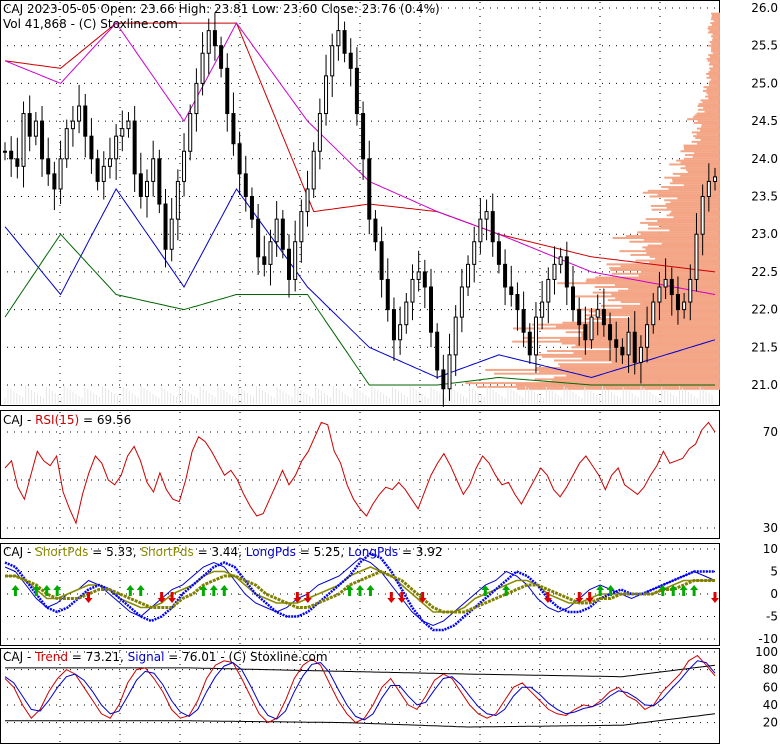  Describe the element at coordinates (51, 657) in the screenshot. I see `panel-label-part: Trend` at that location.